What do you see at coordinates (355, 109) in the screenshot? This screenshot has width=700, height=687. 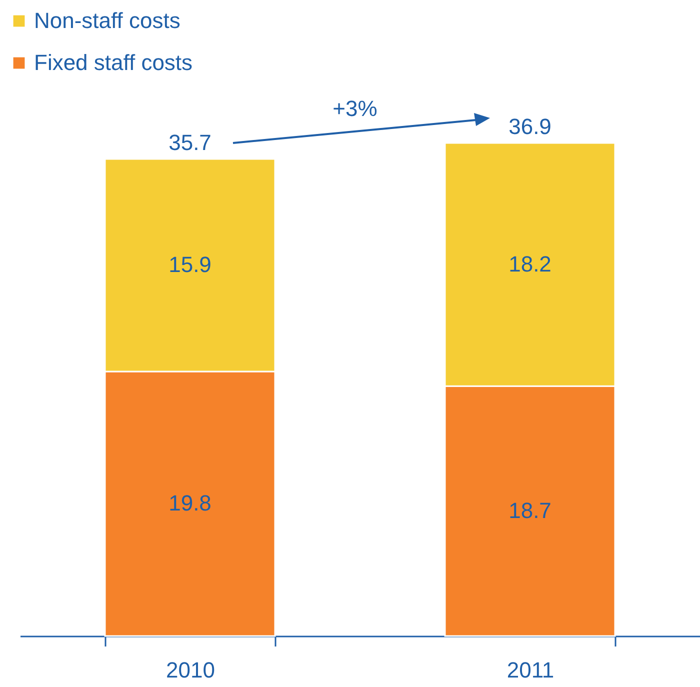 I see `text: +3%` at bounding box center [355, 109].